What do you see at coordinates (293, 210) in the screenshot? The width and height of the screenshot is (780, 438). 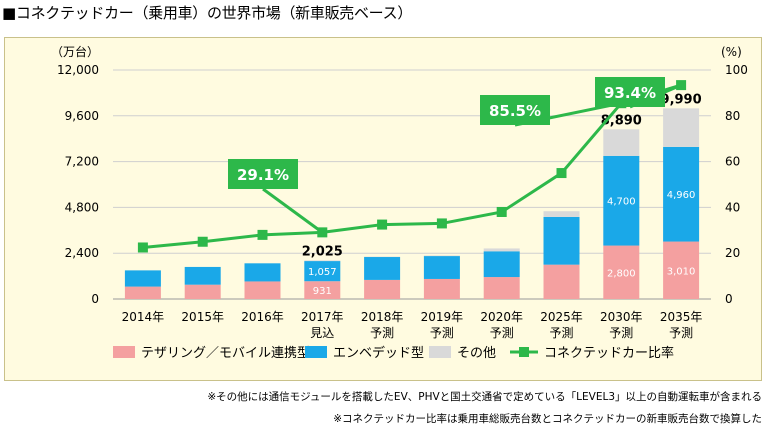 I see `callout-connector` at bounding box center [293, 210].